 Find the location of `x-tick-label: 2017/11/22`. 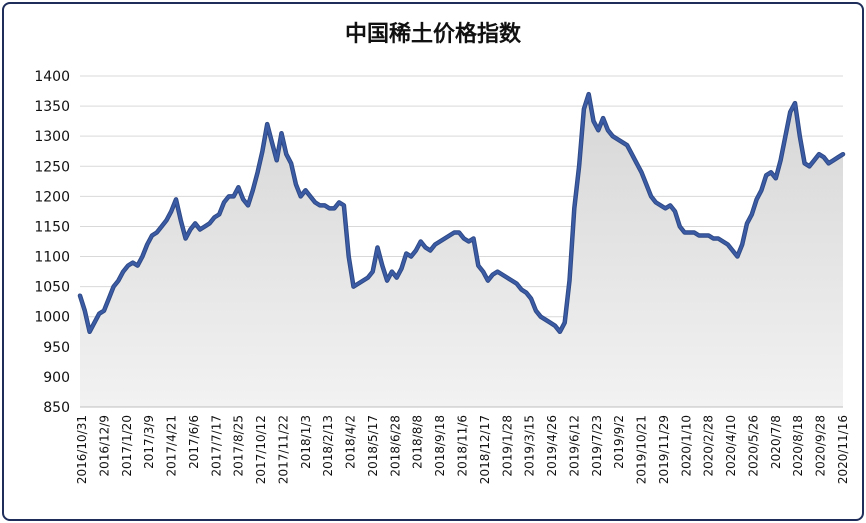

x-tick-label: 2017/11/22 is located at coordinates (283, 449).